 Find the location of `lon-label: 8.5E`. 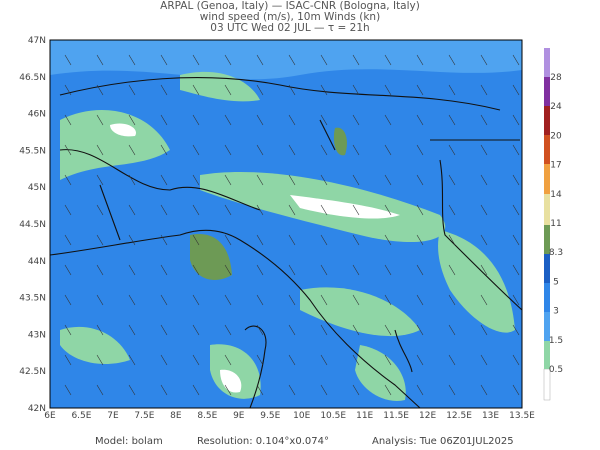

lon-label: 8.5E is located at coordinates (207, 416).